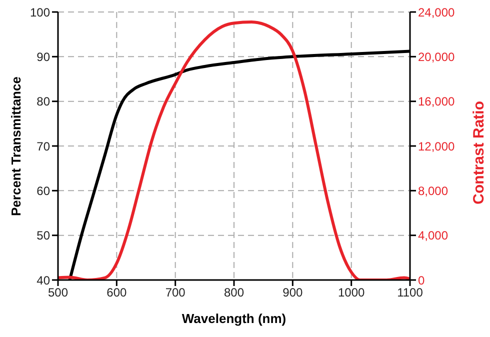 The height and width of the screenshot is (337, 490). Describe the element at coordinates (43, 191) in the screenshot. I see `y-tick-label: 60` at that location.